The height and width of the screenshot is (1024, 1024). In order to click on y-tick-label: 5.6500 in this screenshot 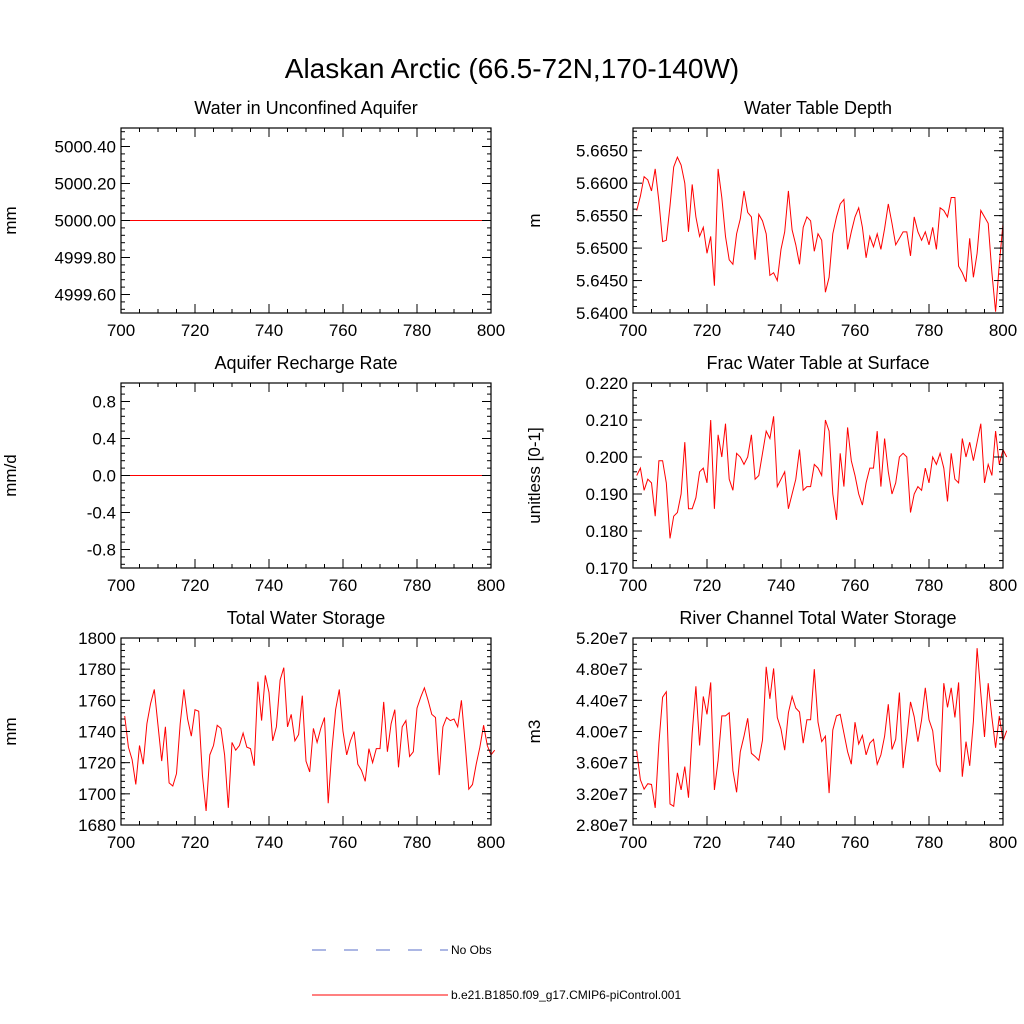, I will do `click(602, 248)`.